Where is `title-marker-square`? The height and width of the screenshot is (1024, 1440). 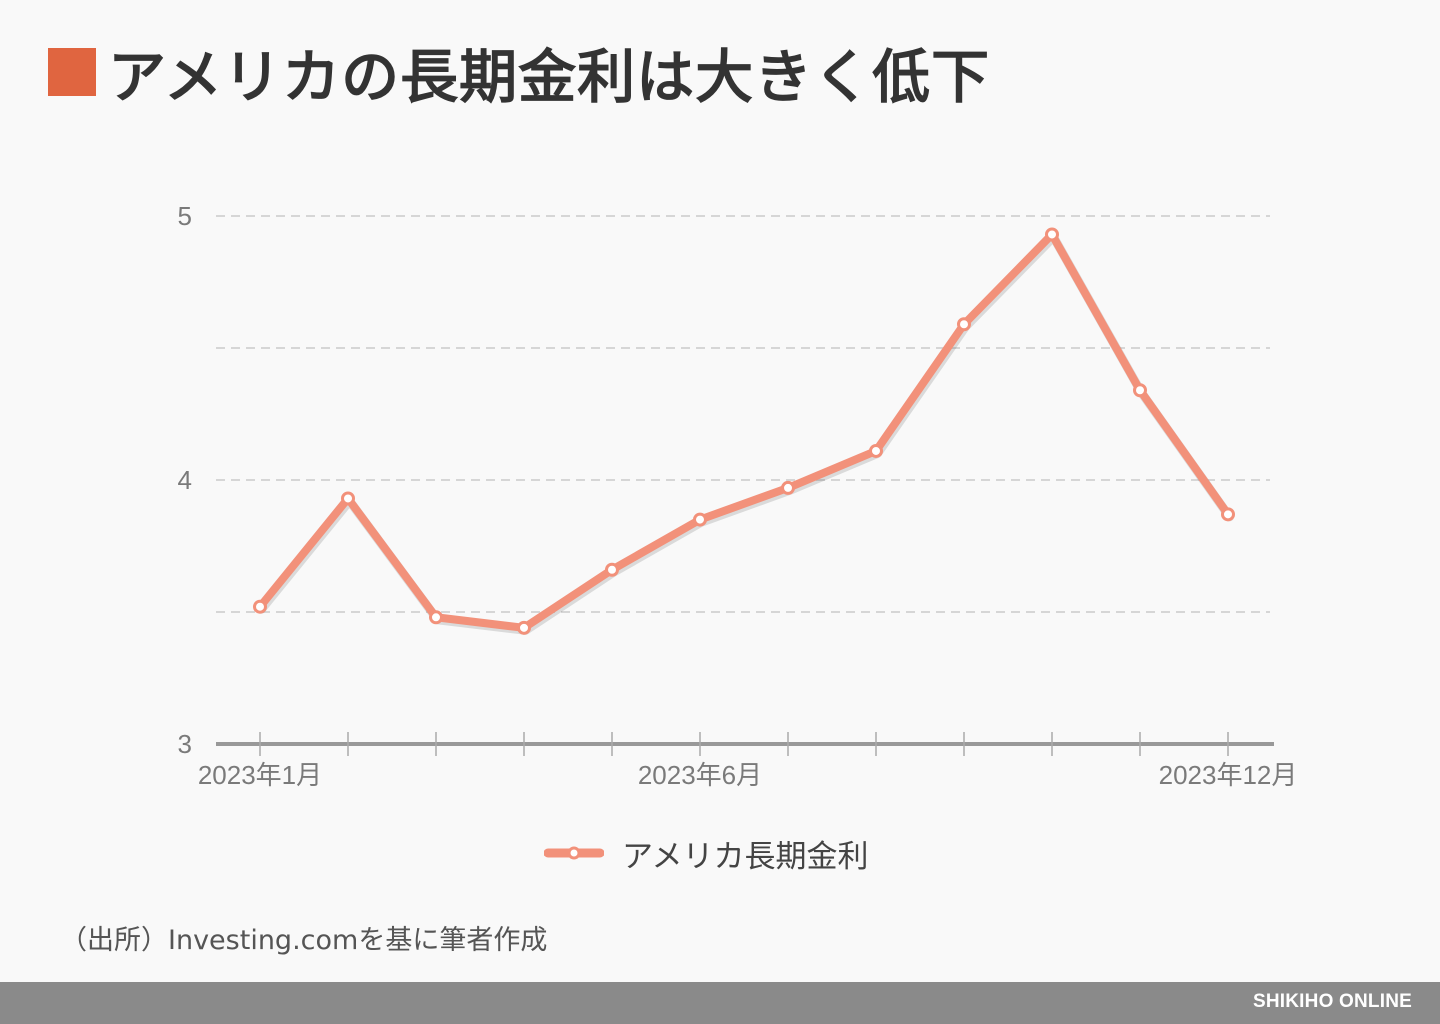 title-marker-square is located at coordinates (72, 72).